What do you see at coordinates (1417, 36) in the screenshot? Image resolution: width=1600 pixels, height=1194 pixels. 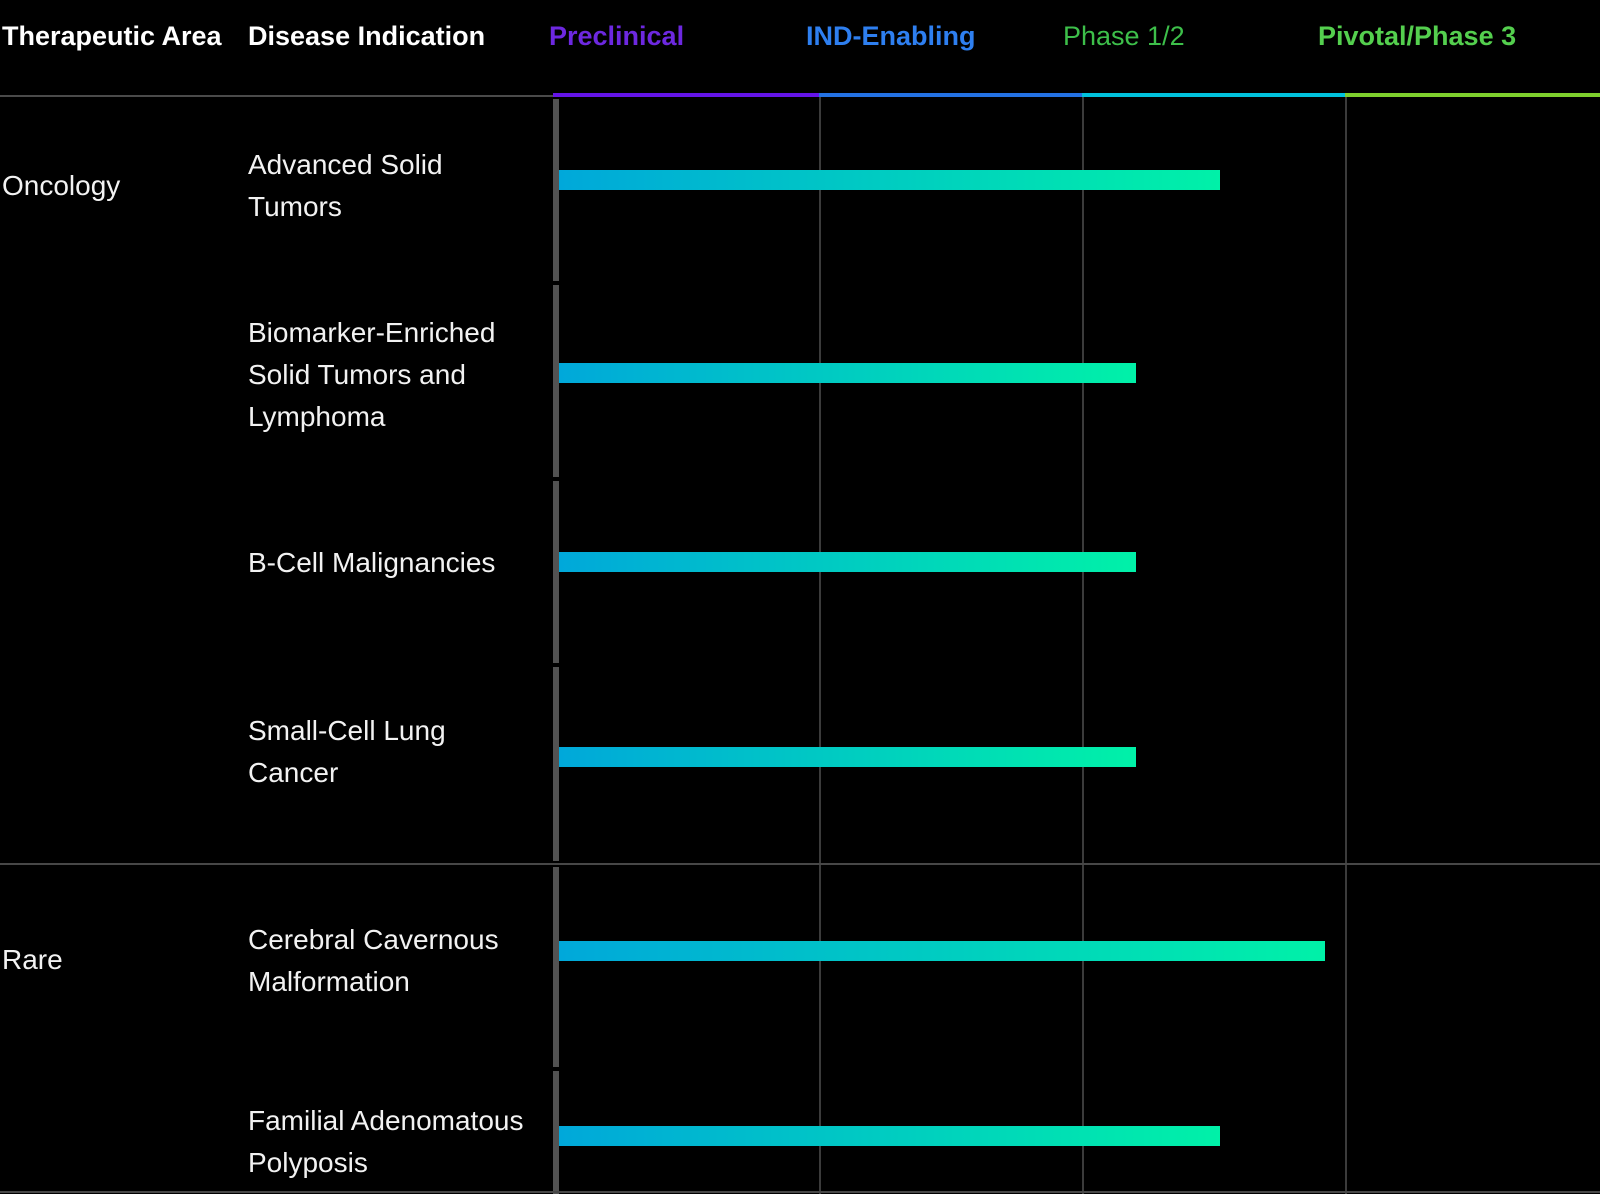 I see `column-header-pivotal-phase-3: Pivotal/Phase 3` at bounding box center [1417, 36].